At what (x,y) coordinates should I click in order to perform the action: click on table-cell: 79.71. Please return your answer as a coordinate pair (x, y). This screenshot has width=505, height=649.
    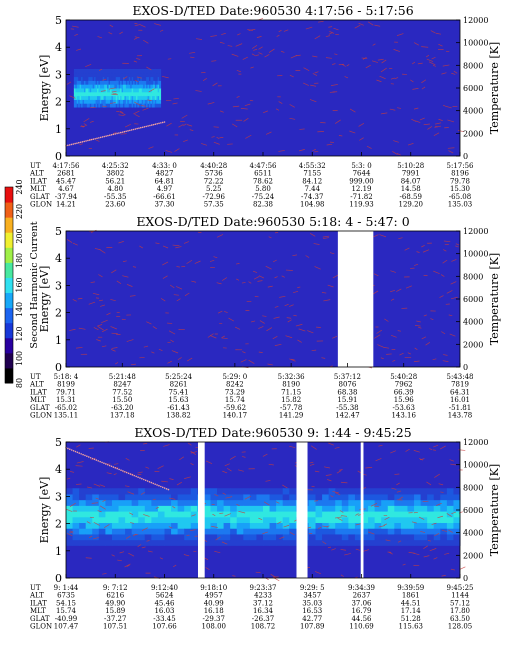
    Looking at the image, I should click on (66, 392).